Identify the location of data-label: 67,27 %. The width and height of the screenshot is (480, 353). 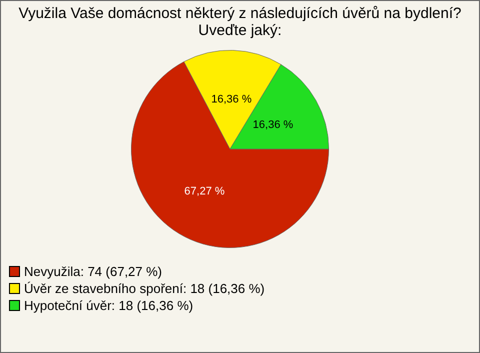
(204, 191).